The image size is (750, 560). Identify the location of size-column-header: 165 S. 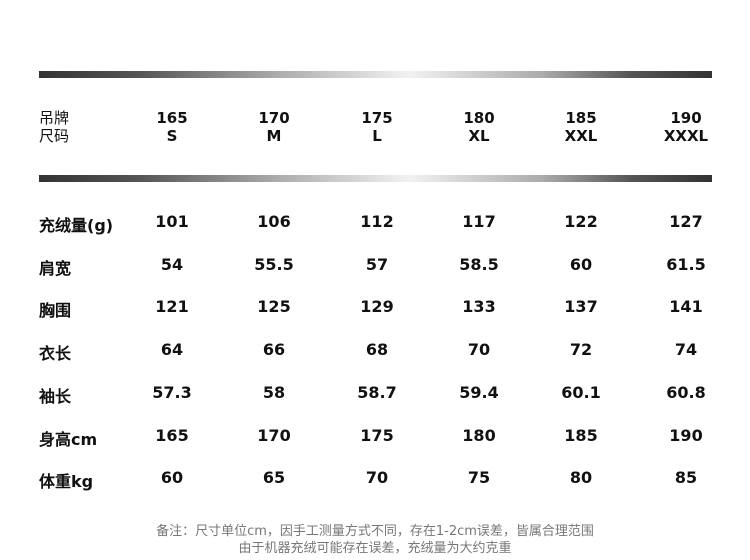
(172, 127).